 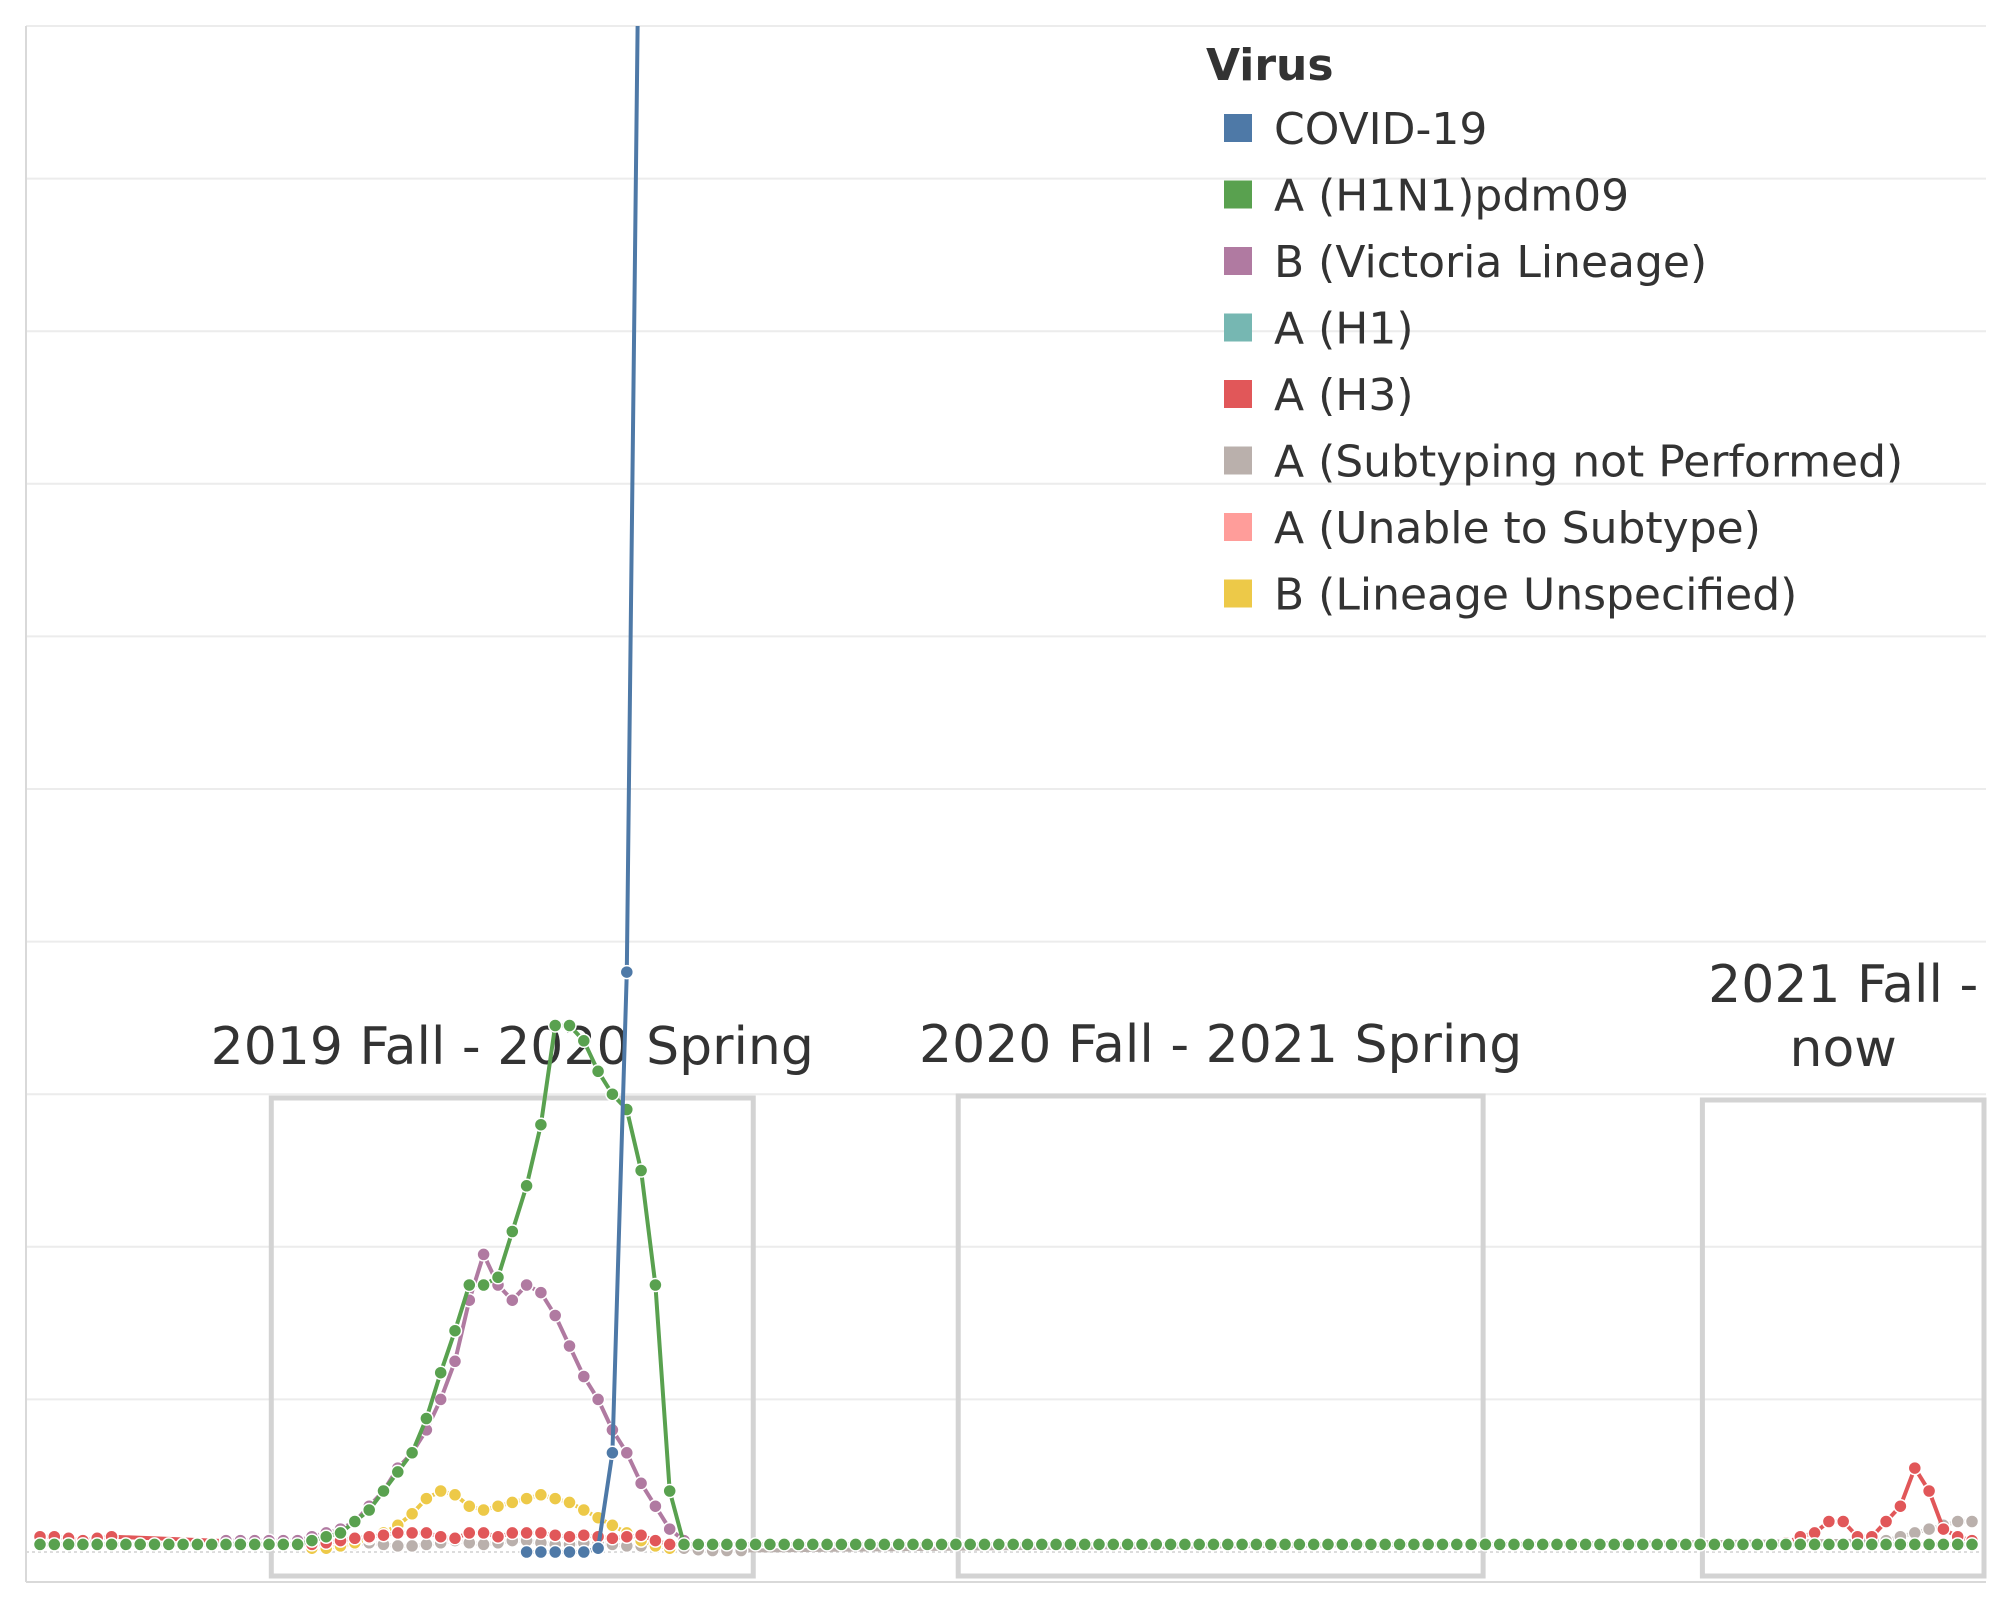 I want to click on legend-item: A (Unable to Subtype), so click(x=1492, y=528).